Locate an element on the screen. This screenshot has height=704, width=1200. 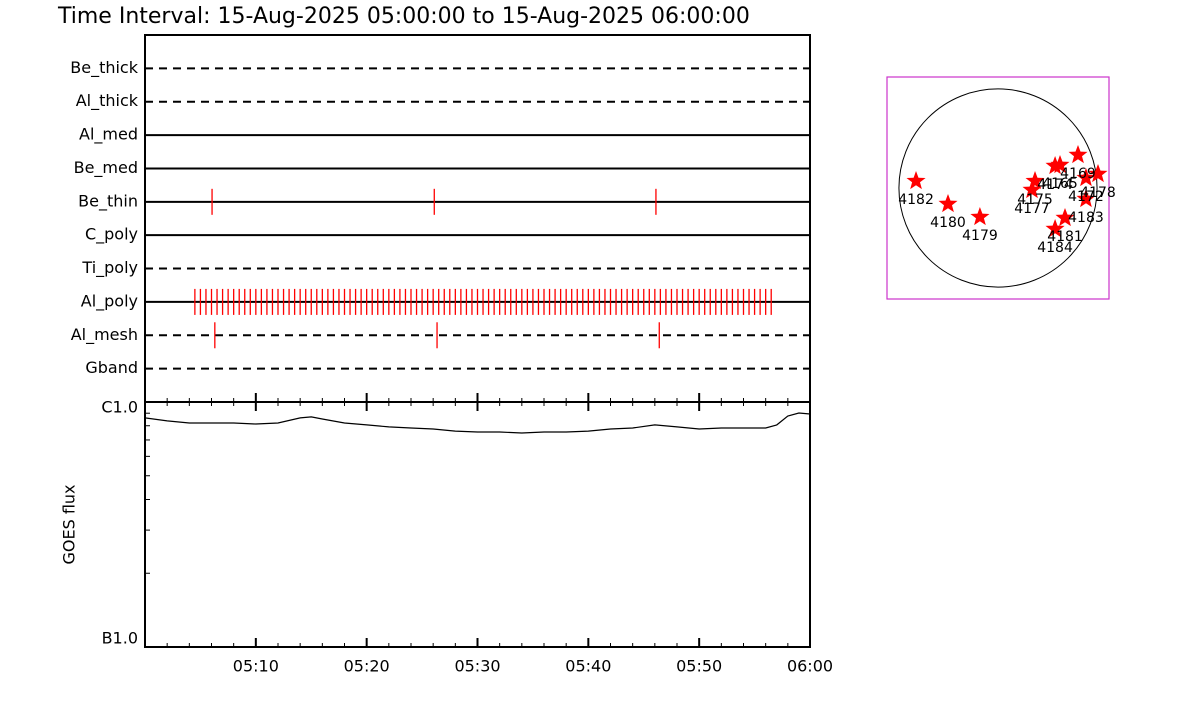
row-label: Gband is located at coordinates (111, 367).